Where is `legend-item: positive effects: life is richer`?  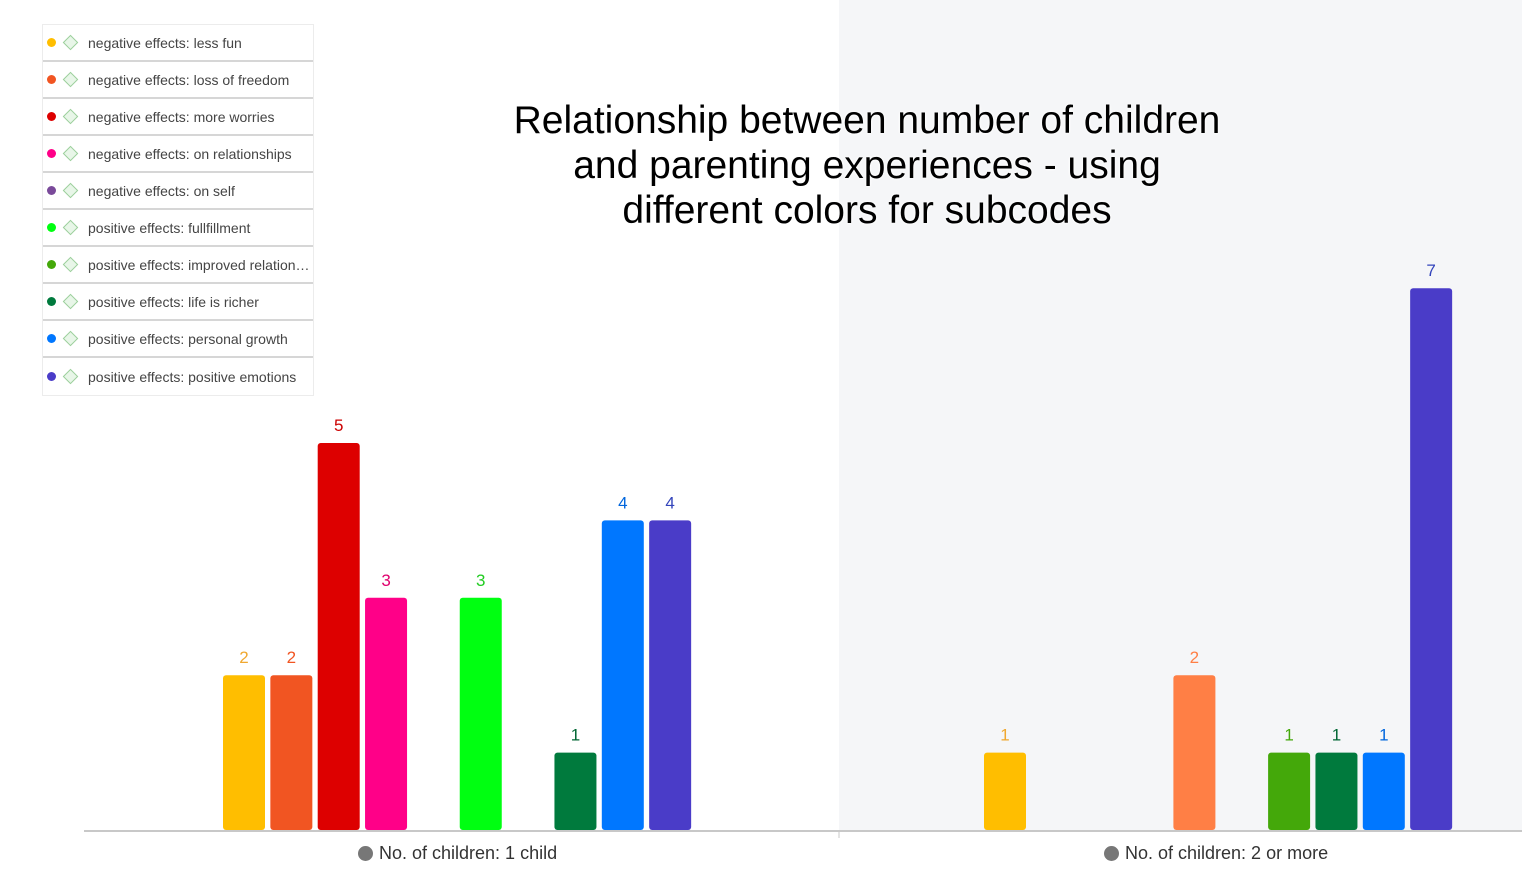 legend-item: positive effects: life is richer is located at coordinates (178, 302).